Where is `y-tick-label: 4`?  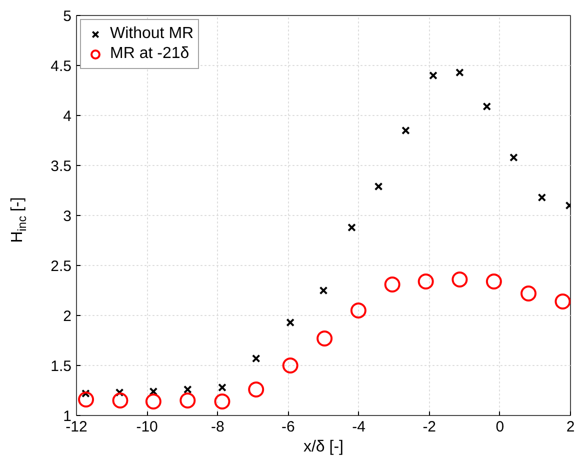
y-tick-label: 4 is located at coordinates (67, 116).